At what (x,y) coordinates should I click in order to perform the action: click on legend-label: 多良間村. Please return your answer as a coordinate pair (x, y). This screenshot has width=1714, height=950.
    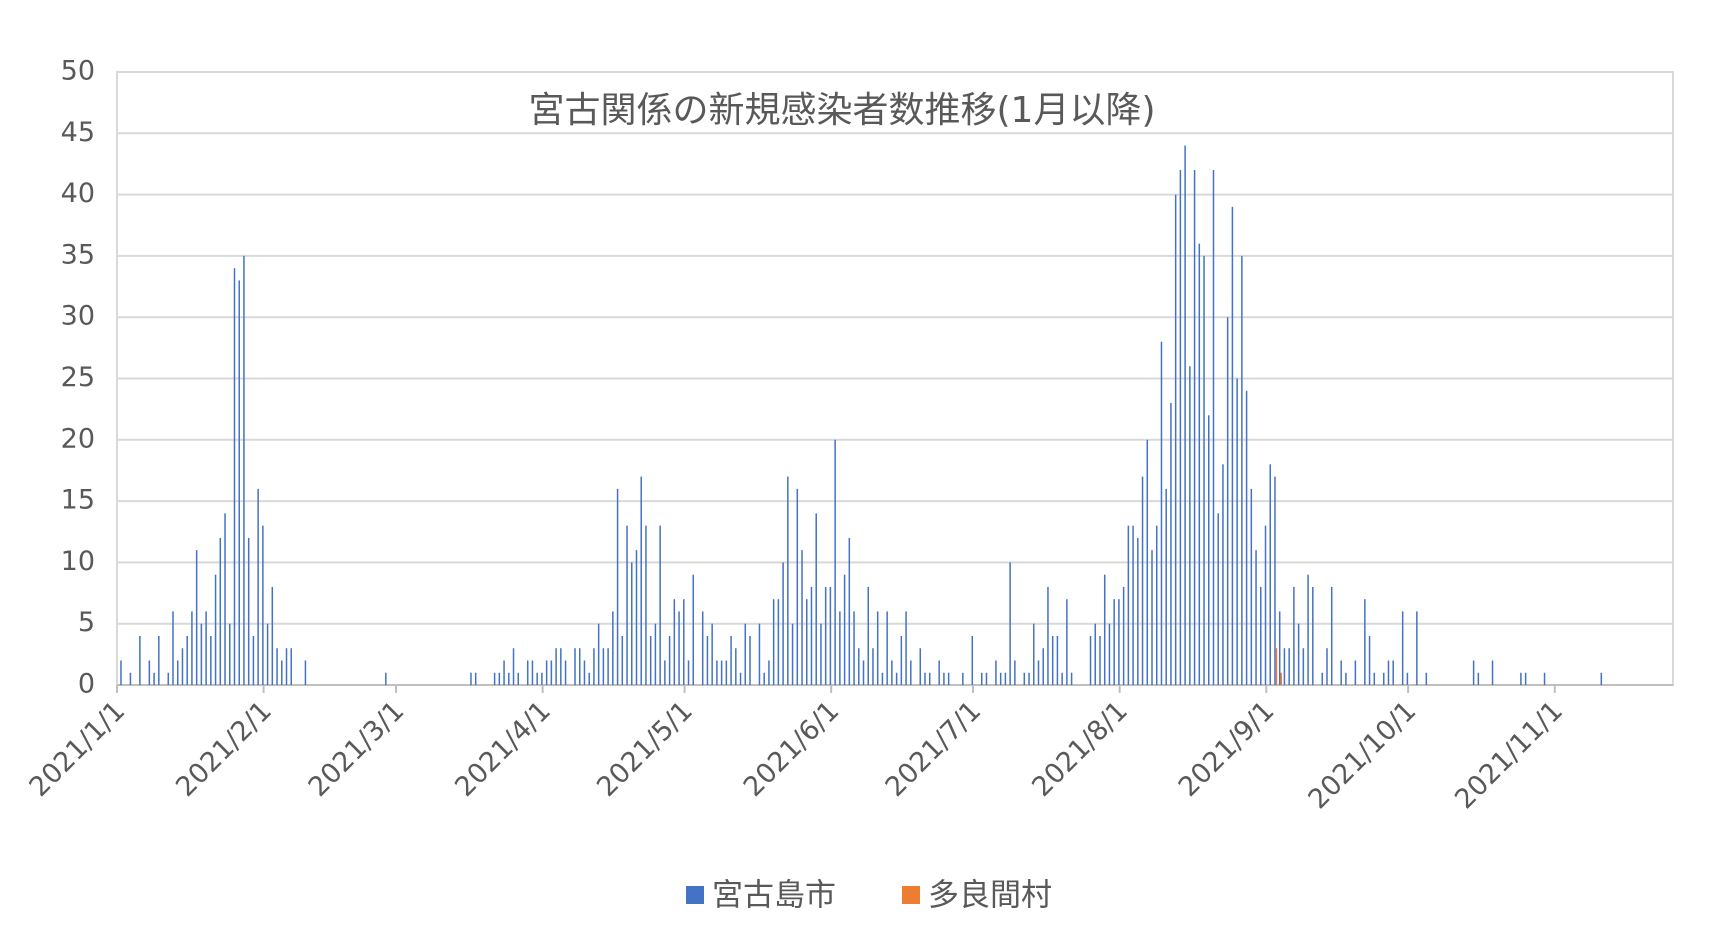
    Looking at the image, I should click on (990, 896).